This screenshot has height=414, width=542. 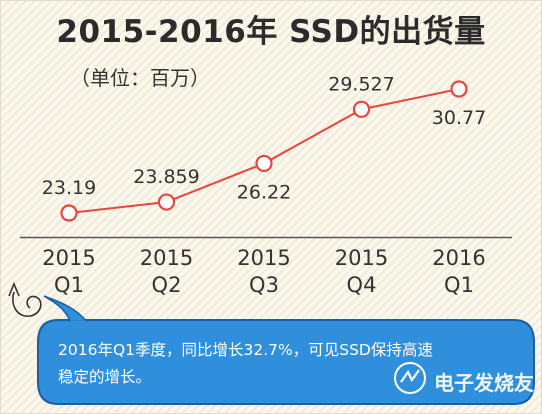 What do you see at coordinates (166, 177) in the screenshot?
I see `data-label-2: 23.859` at bounding box center [166, 177].